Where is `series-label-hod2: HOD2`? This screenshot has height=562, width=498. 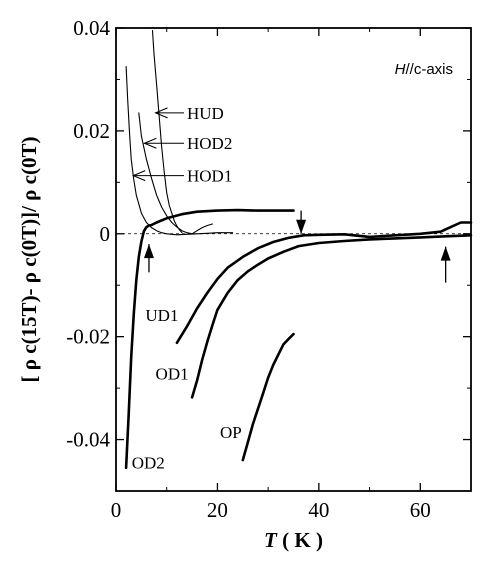 series-label-hod2: HOD2 is located at coordinates (209, 143).